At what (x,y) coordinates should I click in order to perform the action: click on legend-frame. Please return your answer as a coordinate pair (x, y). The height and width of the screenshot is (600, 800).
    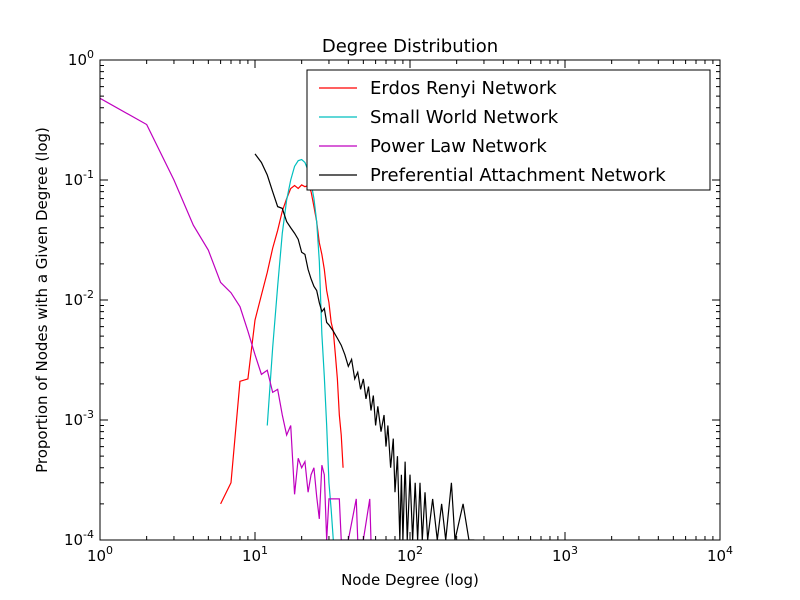
    Looking at the image, I should click on (508, 130).